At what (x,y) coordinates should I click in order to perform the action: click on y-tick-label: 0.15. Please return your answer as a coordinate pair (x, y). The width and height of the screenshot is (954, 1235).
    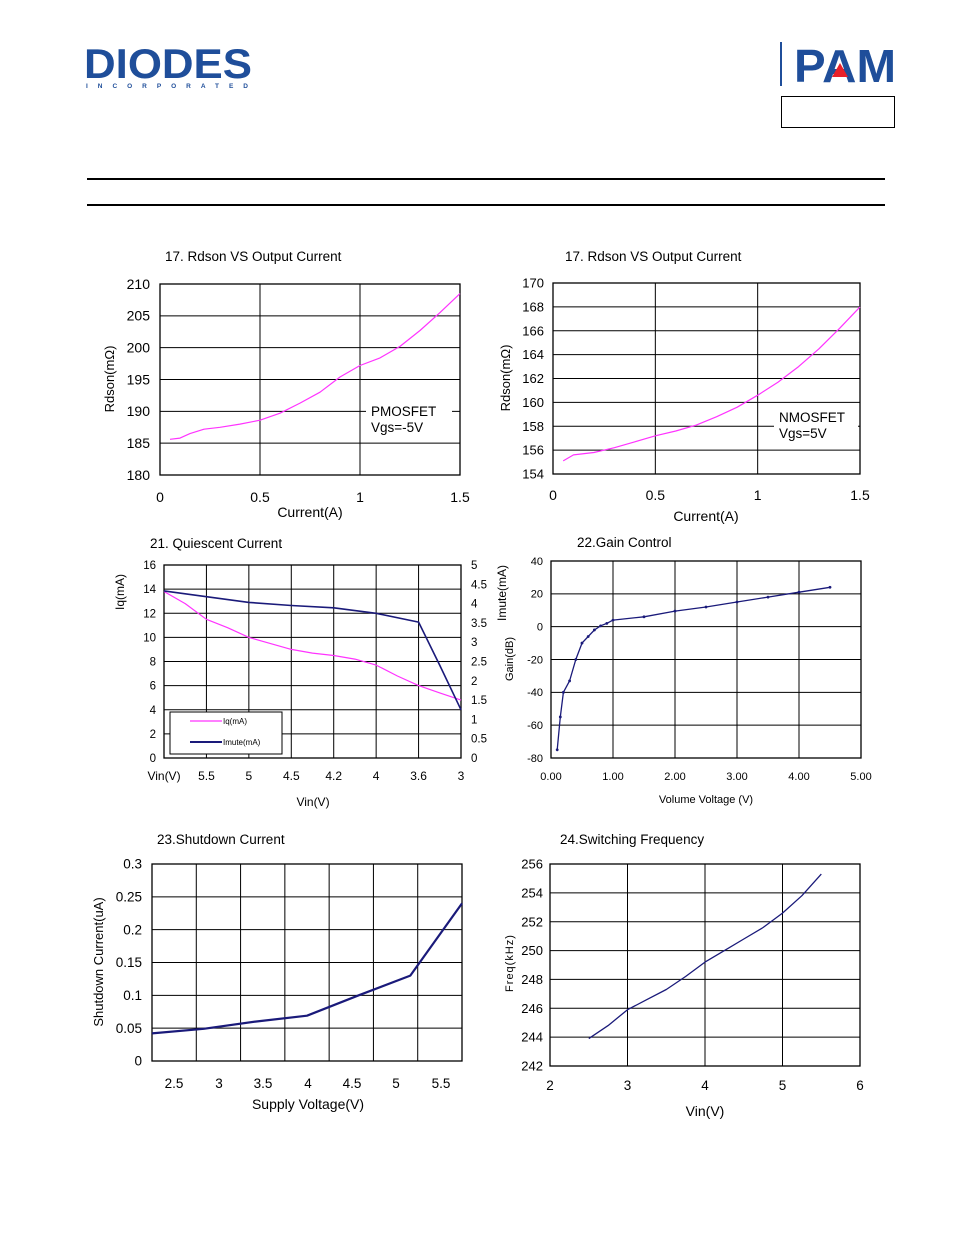
    Looking at the image, I should click on (129, 962).